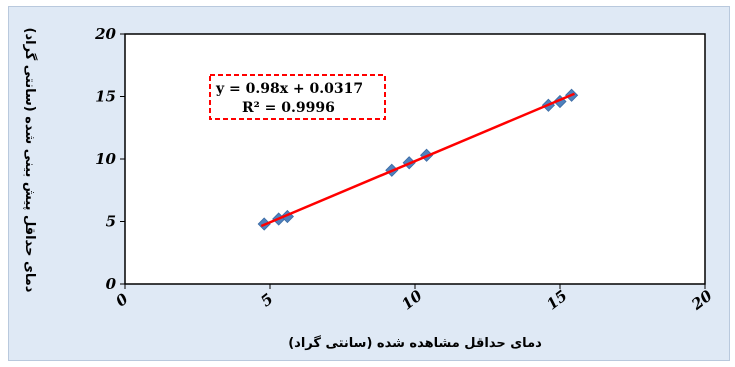 This screenshot has width=735, height=367. I want to click on x-axis-tick-labels: 0 5 10 15 20, so click(414, 300).